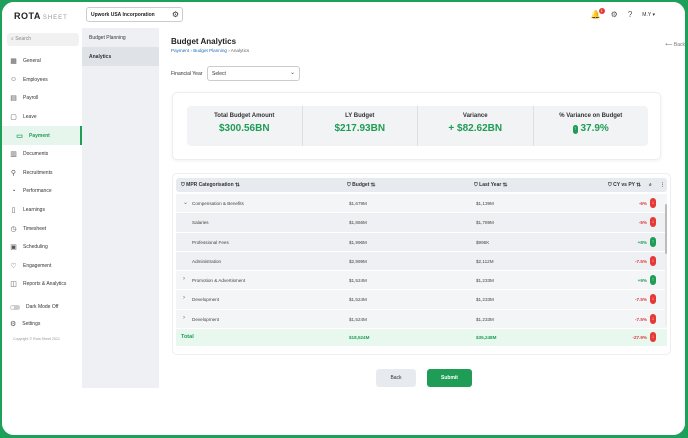  I want to click on cell-last-year: $35,248M, so click(486, 338).